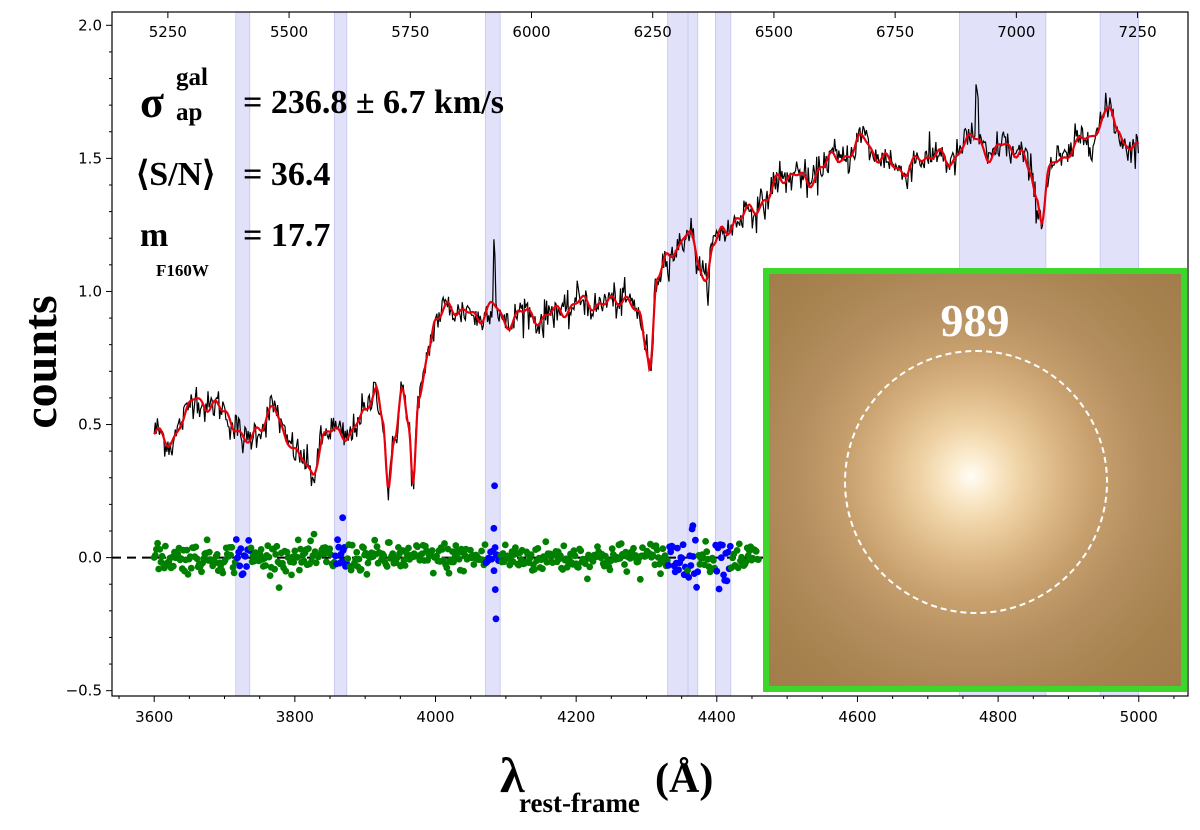 This screenshot has width=1200, height=830. What do you see at coordinates (998, 717) in the screenshot?
I see `x-tick-label: 4800` at bounding box center [998, 717].